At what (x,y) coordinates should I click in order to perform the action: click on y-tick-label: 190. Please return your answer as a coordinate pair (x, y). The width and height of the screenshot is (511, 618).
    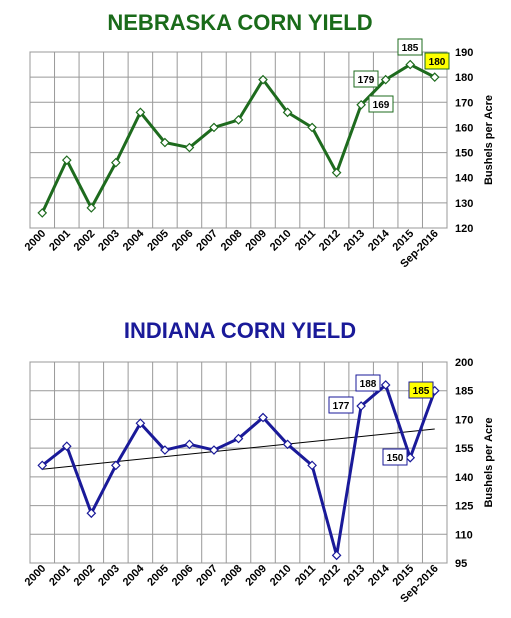
    Looking at the image, I should click on (464, 53).